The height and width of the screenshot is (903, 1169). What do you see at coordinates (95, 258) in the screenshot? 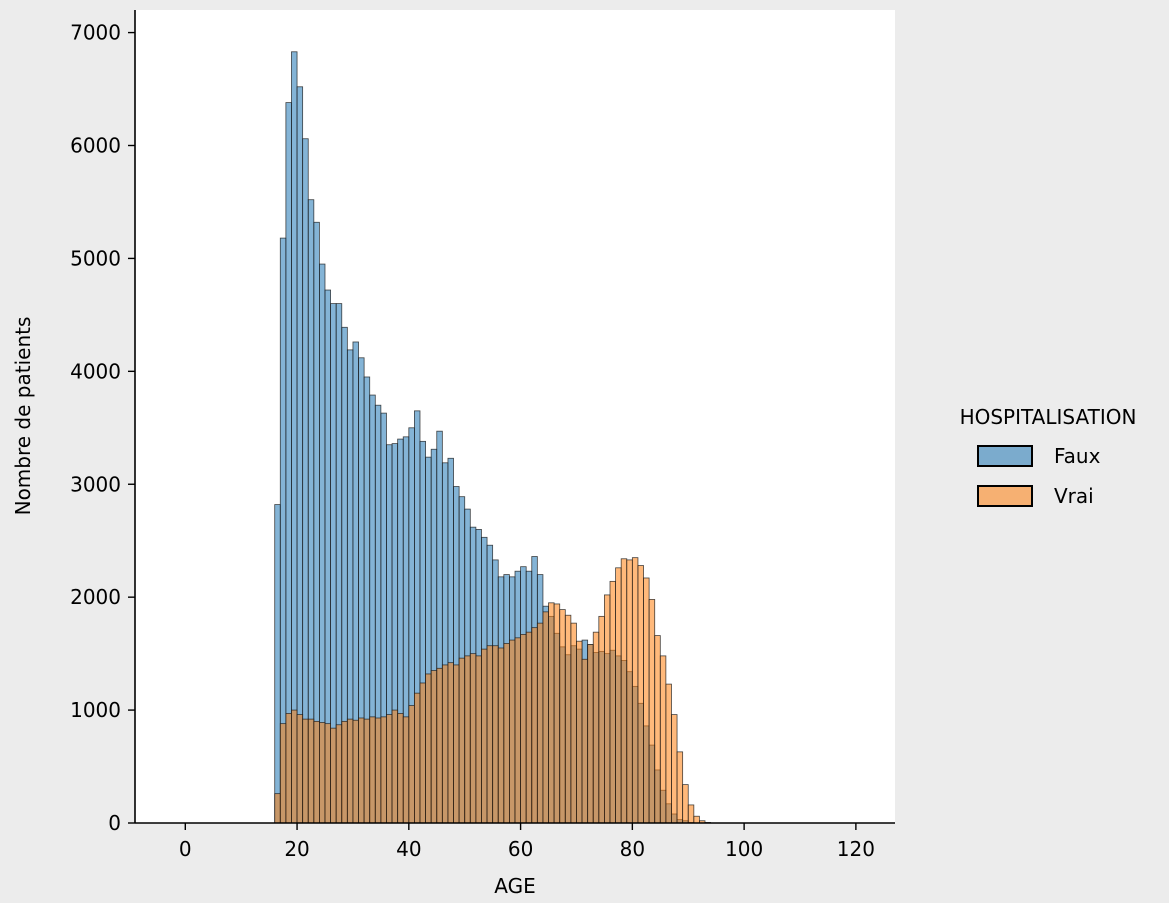
I see `y-tick-label: 5000` at bounding box center [95, 258].